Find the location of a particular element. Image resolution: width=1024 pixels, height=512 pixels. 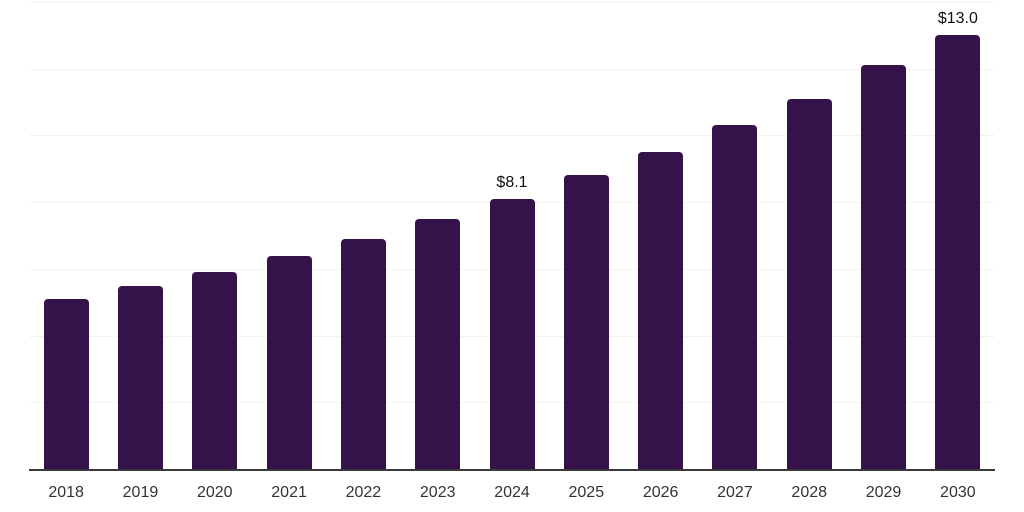

x-tick-label-2026: 2026 is located at coordinates (660, 492).